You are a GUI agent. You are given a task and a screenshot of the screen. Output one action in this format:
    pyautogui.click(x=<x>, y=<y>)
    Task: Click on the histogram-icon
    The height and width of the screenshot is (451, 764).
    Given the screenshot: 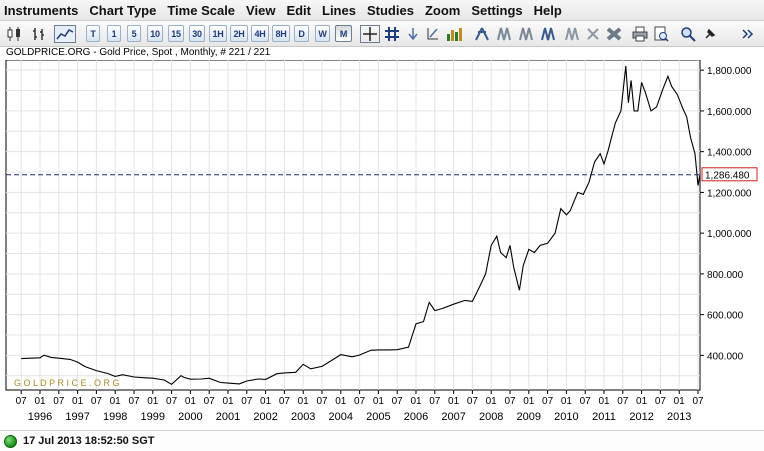 What is the action you would take?
    pyautogui.click(x=455, y=34)
    